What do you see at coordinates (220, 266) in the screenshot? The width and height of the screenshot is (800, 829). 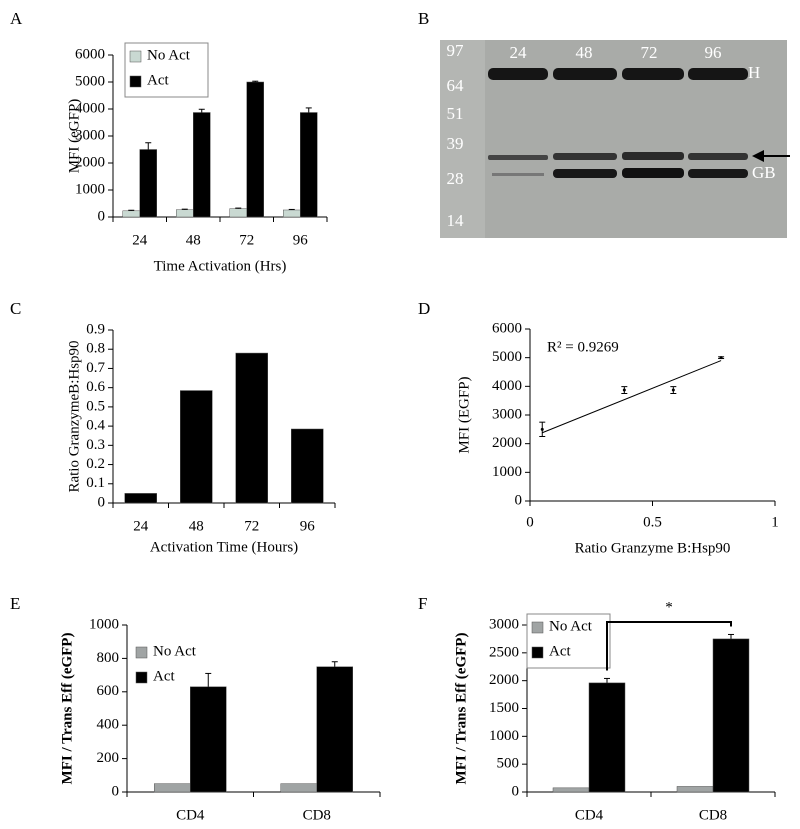 I see `x-axis-label: Time Activation (Hrs)` at bounding box center [220, 266].